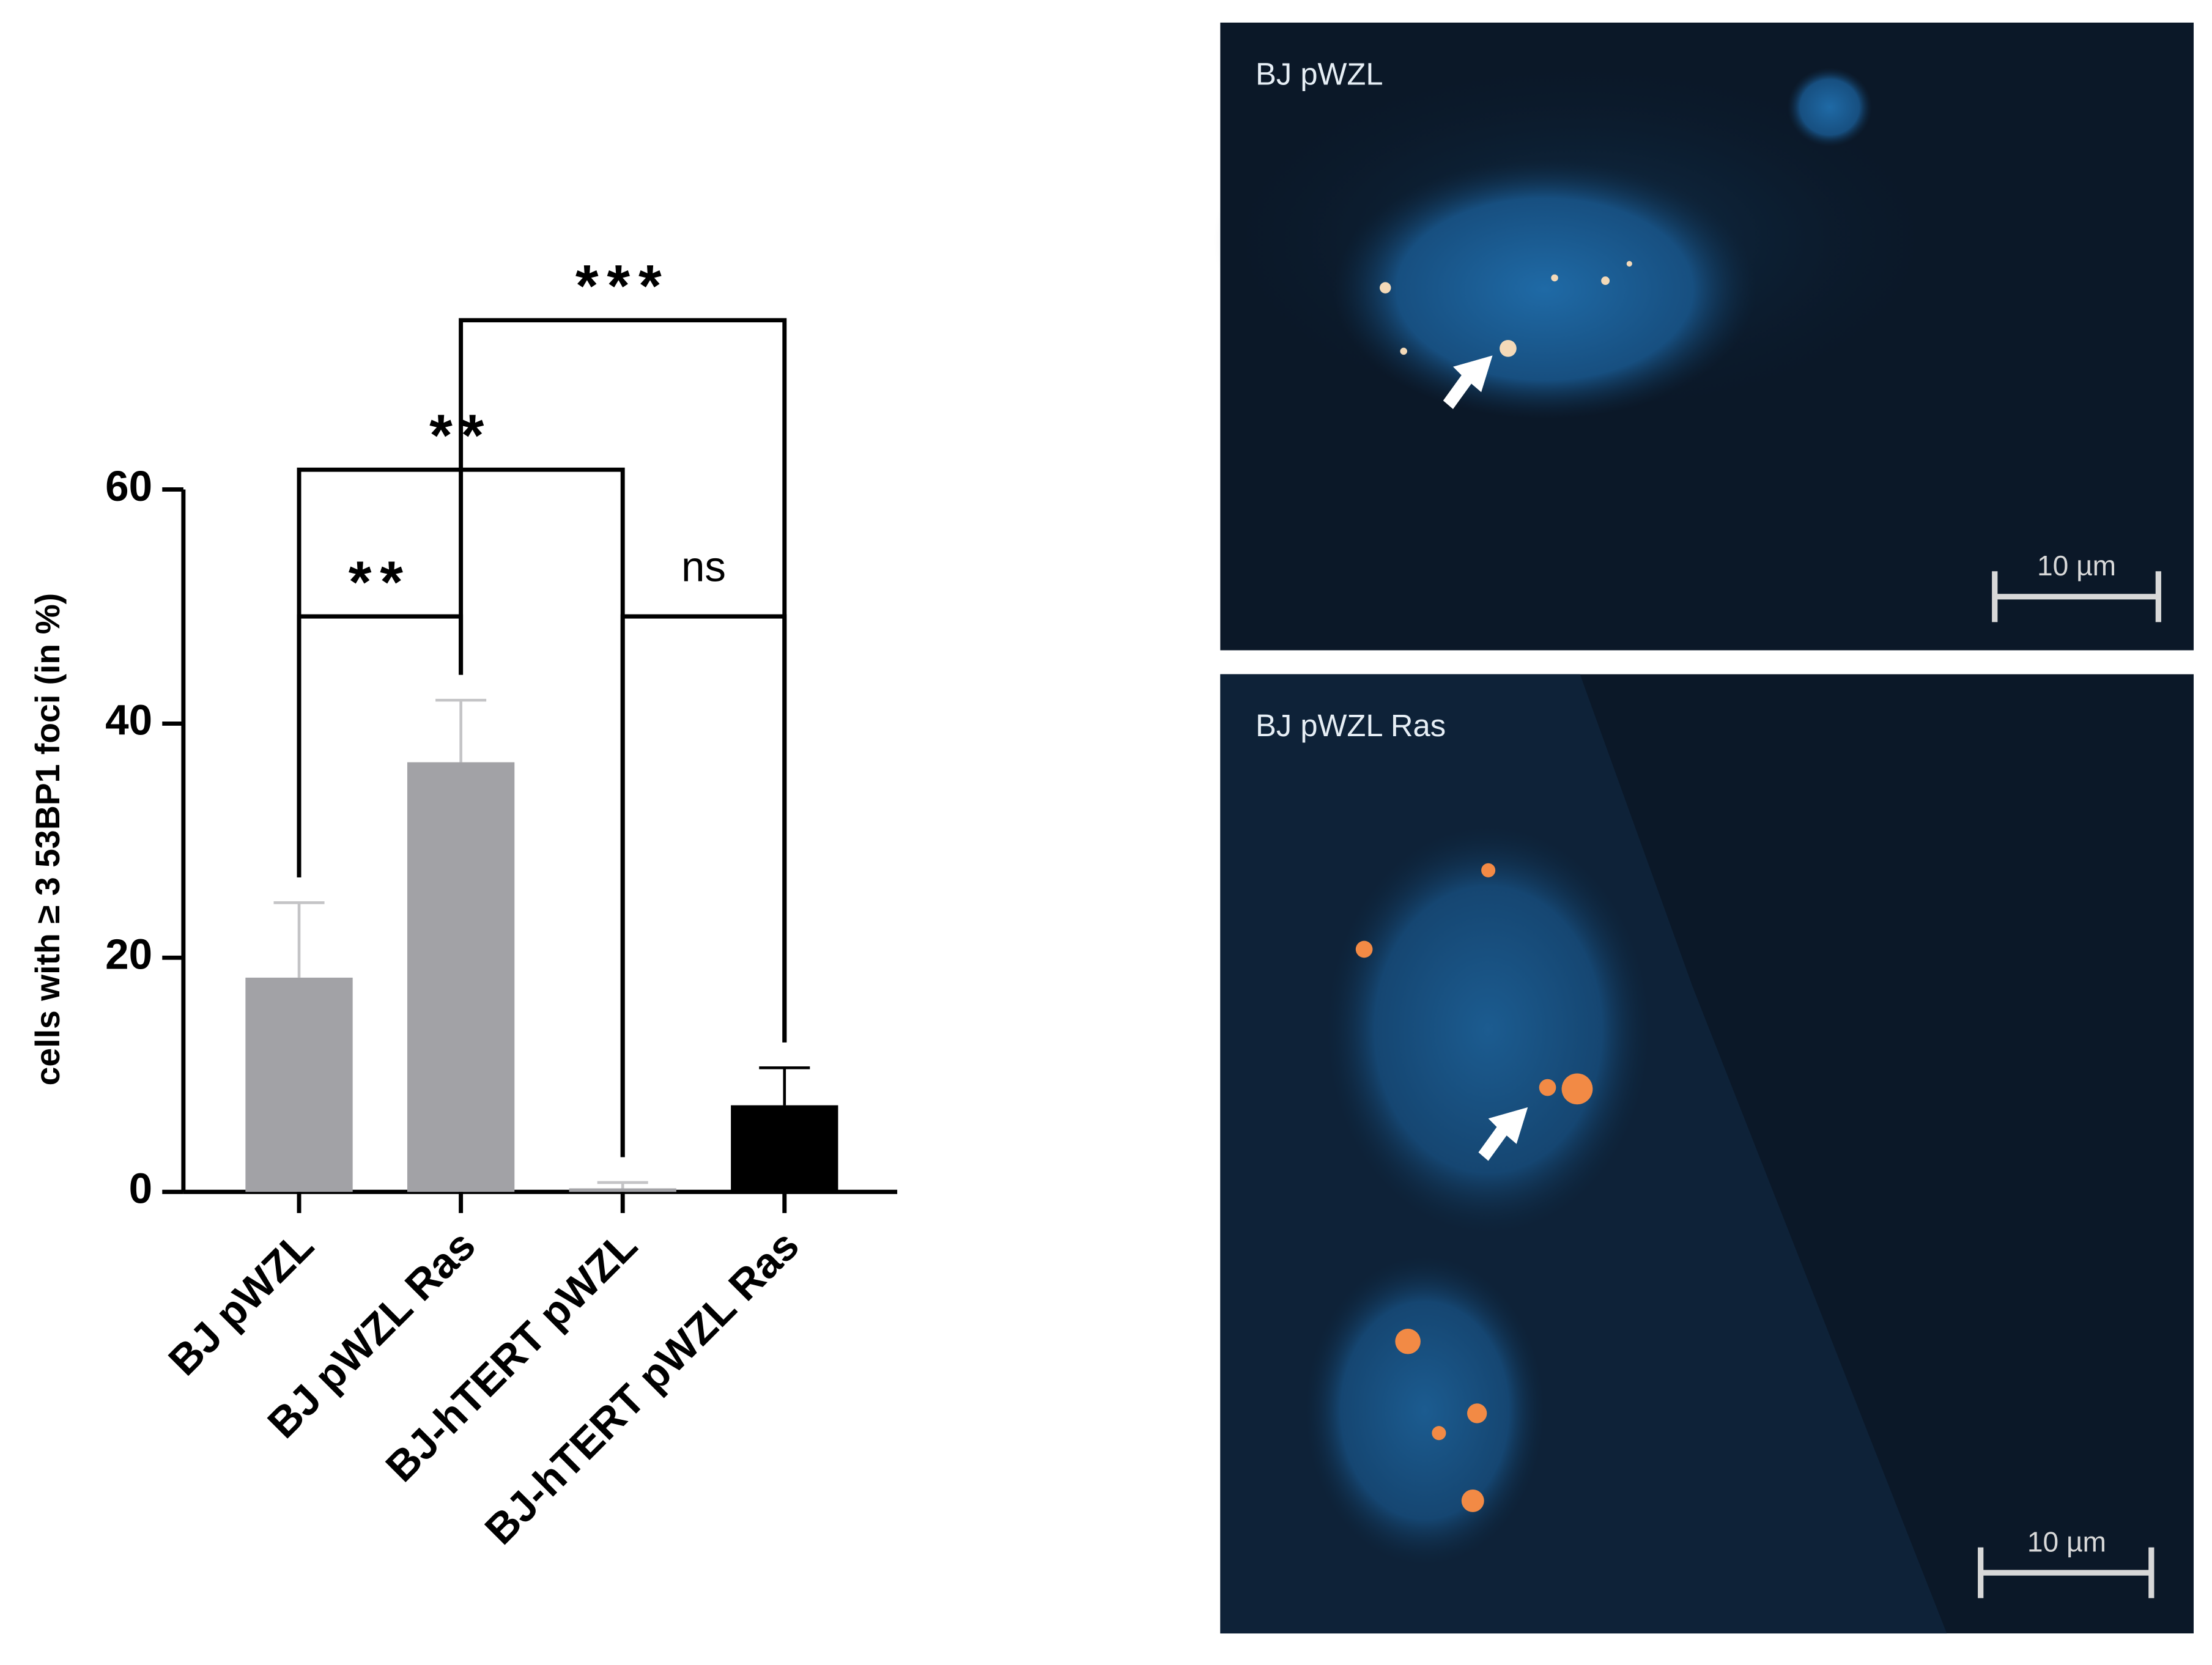 This screenshot has width=2212, height=1665. I want to click on significance-bracket, so click(704, 885).